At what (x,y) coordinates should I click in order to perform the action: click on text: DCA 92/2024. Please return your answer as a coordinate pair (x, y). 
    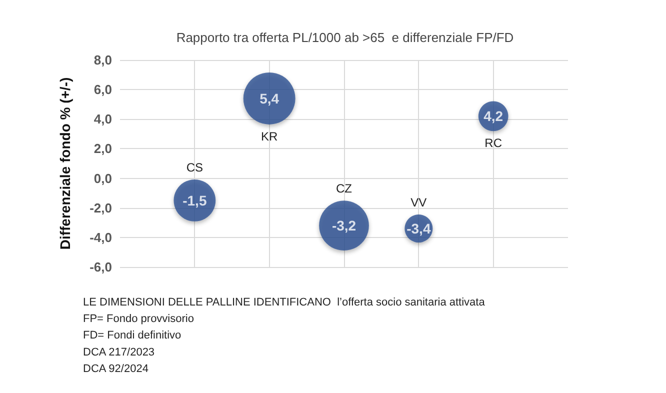
    Looking at the image, I should click on (115, 368).